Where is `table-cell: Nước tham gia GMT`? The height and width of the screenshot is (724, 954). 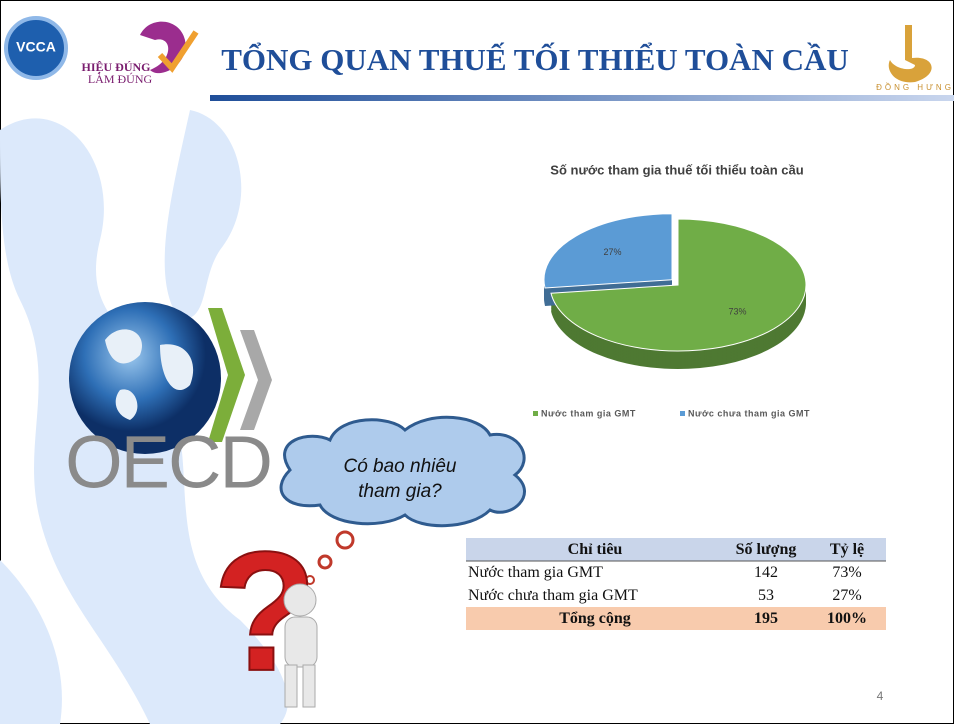
table-cell: Nước tham gia GMT is located at coordinates (535, 572).